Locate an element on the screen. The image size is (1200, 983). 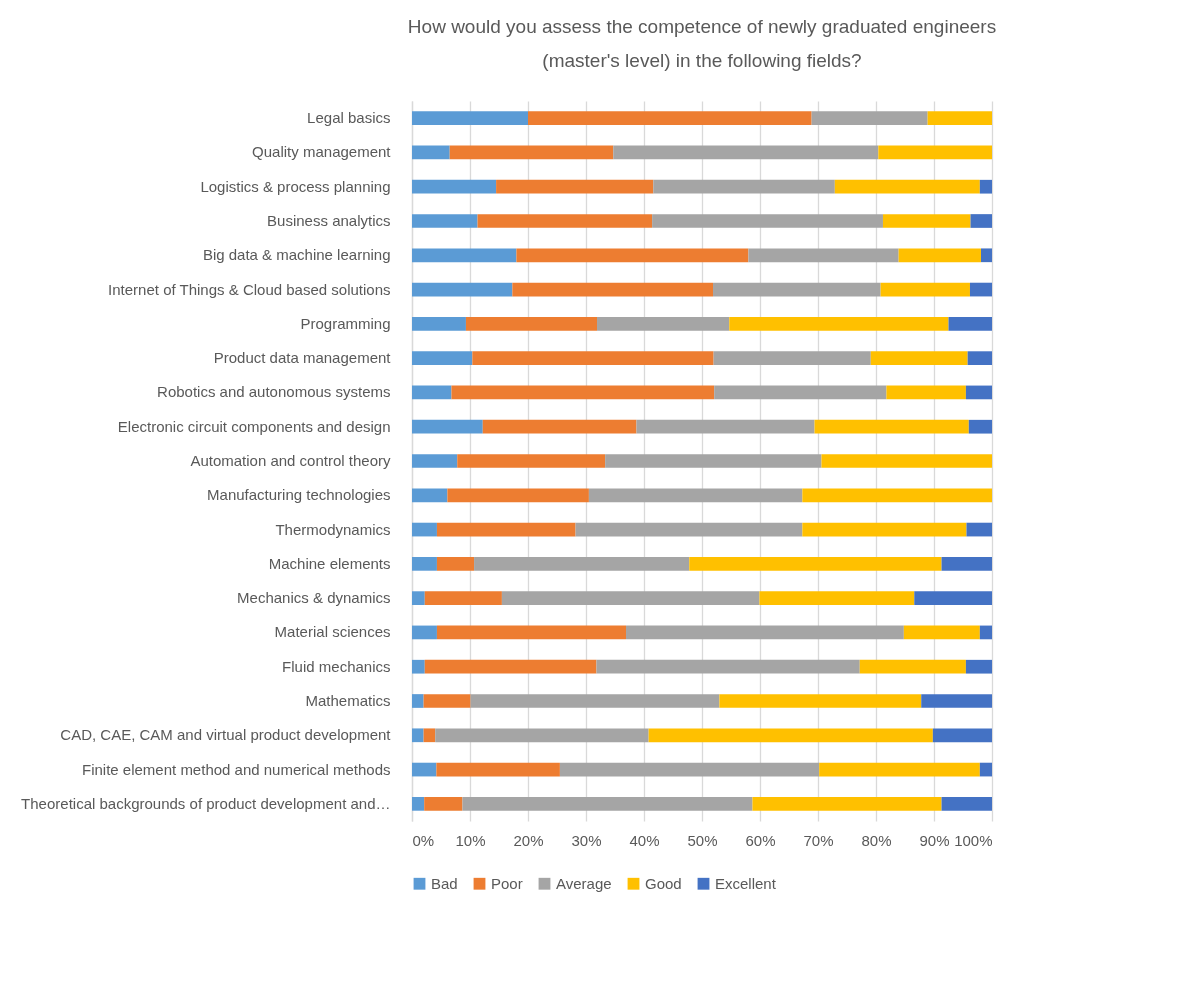
y-tick-label: Programming is located at coordinates (345, 323).